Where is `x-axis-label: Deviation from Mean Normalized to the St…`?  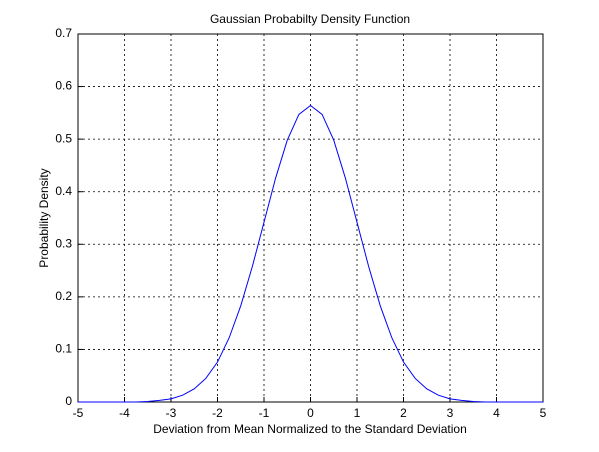 x-axis-label: Deviation from Mean Normalized to the St… is located at coordinates (310, 429).